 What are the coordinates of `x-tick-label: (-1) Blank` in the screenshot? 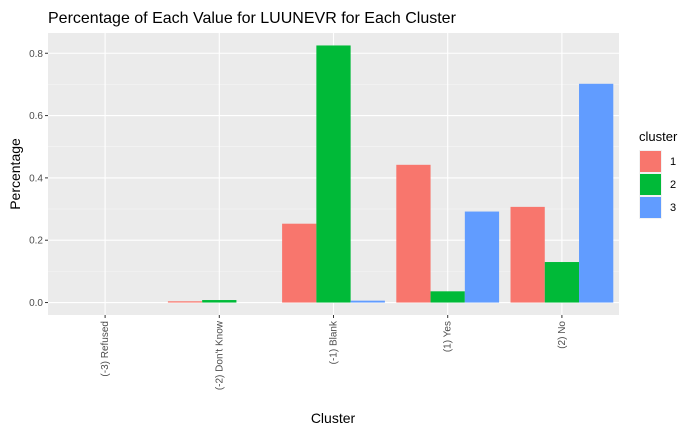 It's located at (334, 342).